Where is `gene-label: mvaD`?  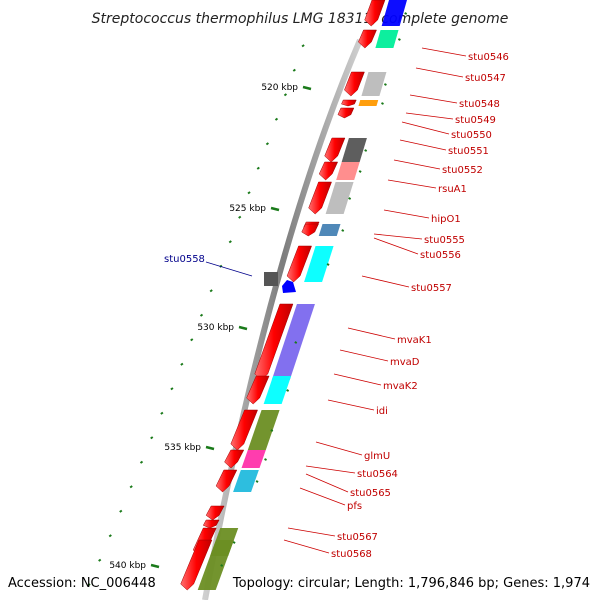 gene-label: mvaD is located at coordinates (405, 362).